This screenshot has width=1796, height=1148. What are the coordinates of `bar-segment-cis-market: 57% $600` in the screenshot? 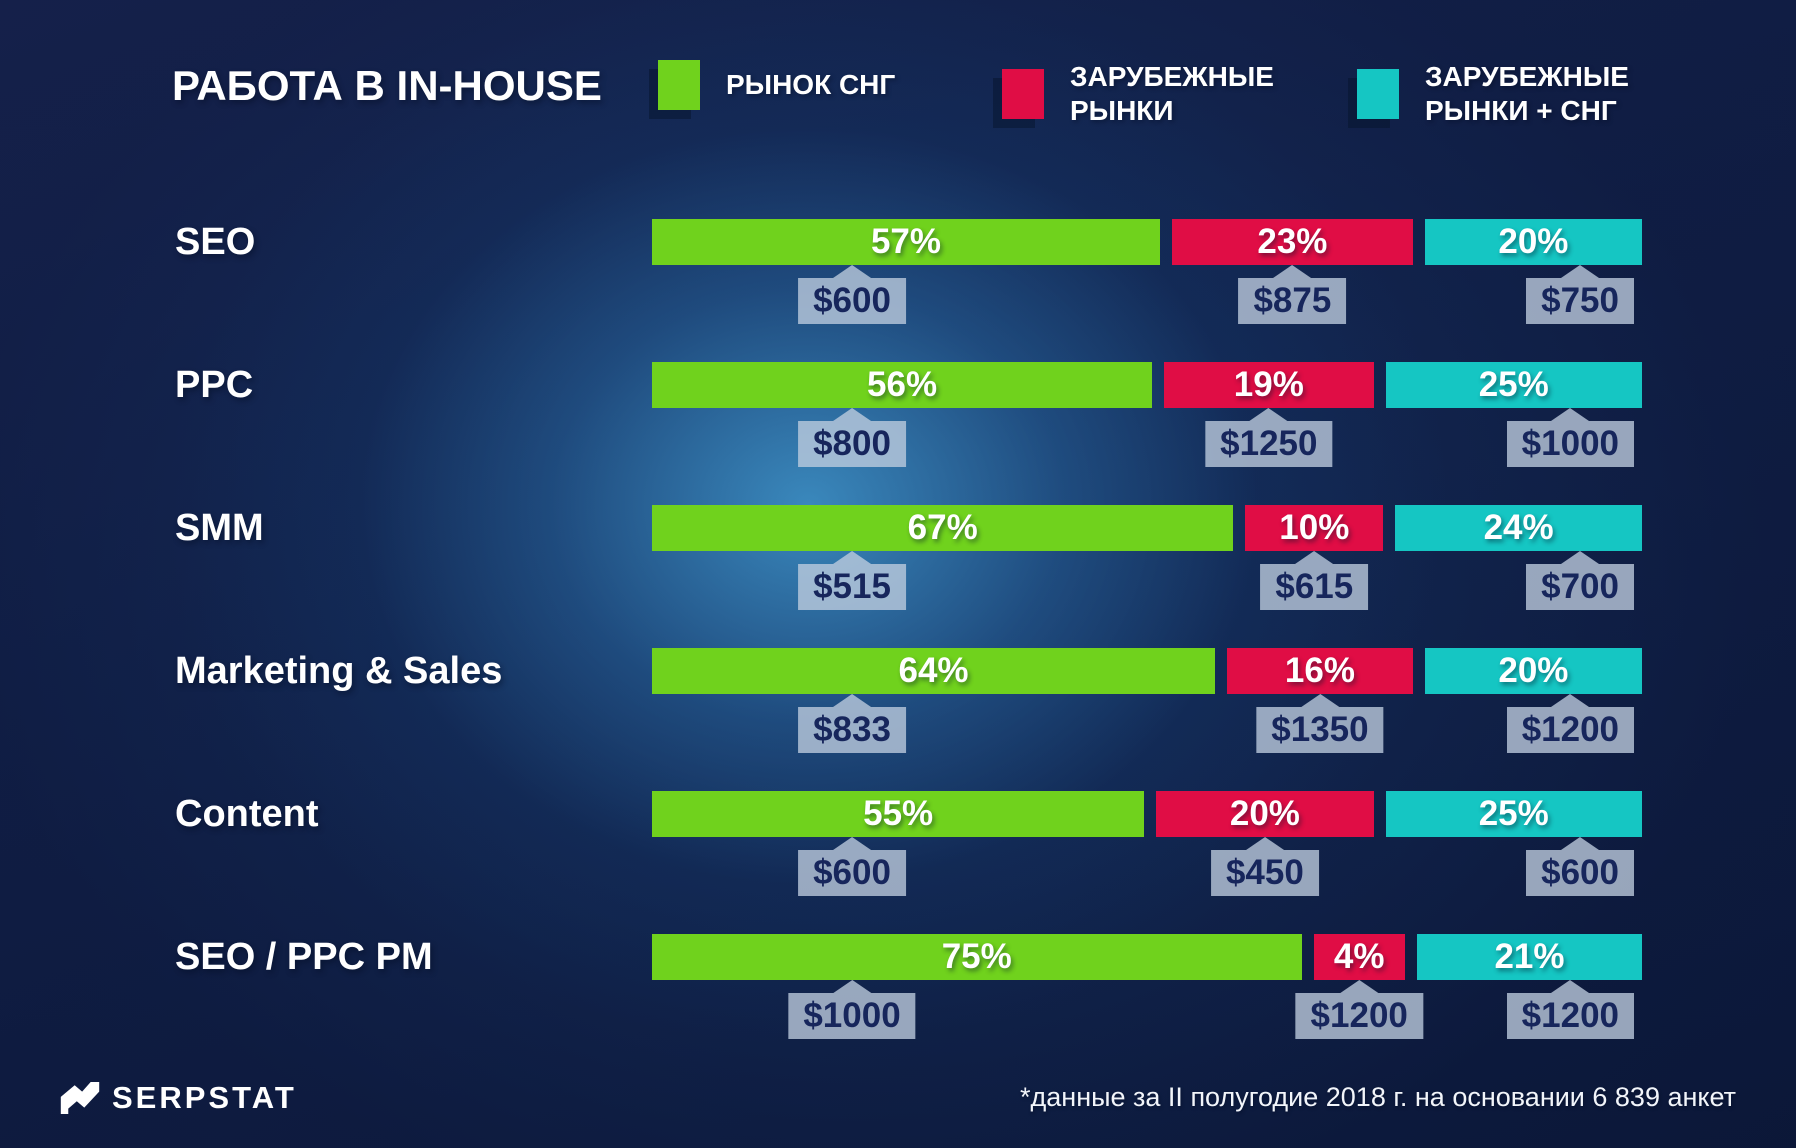 It's located at (906, 271).